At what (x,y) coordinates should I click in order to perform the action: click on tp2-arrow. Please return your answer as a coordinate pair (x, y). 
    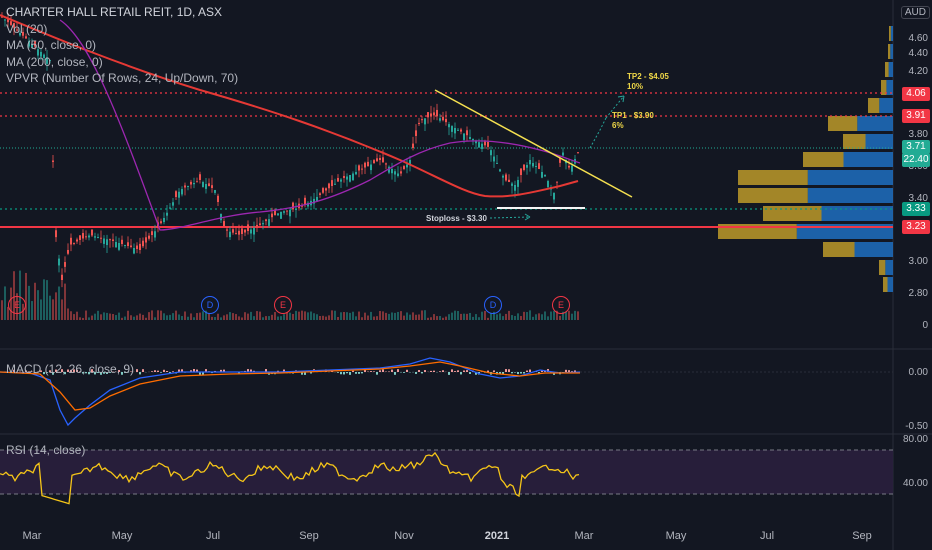
    Looking at the image, I should click on (598, 133).